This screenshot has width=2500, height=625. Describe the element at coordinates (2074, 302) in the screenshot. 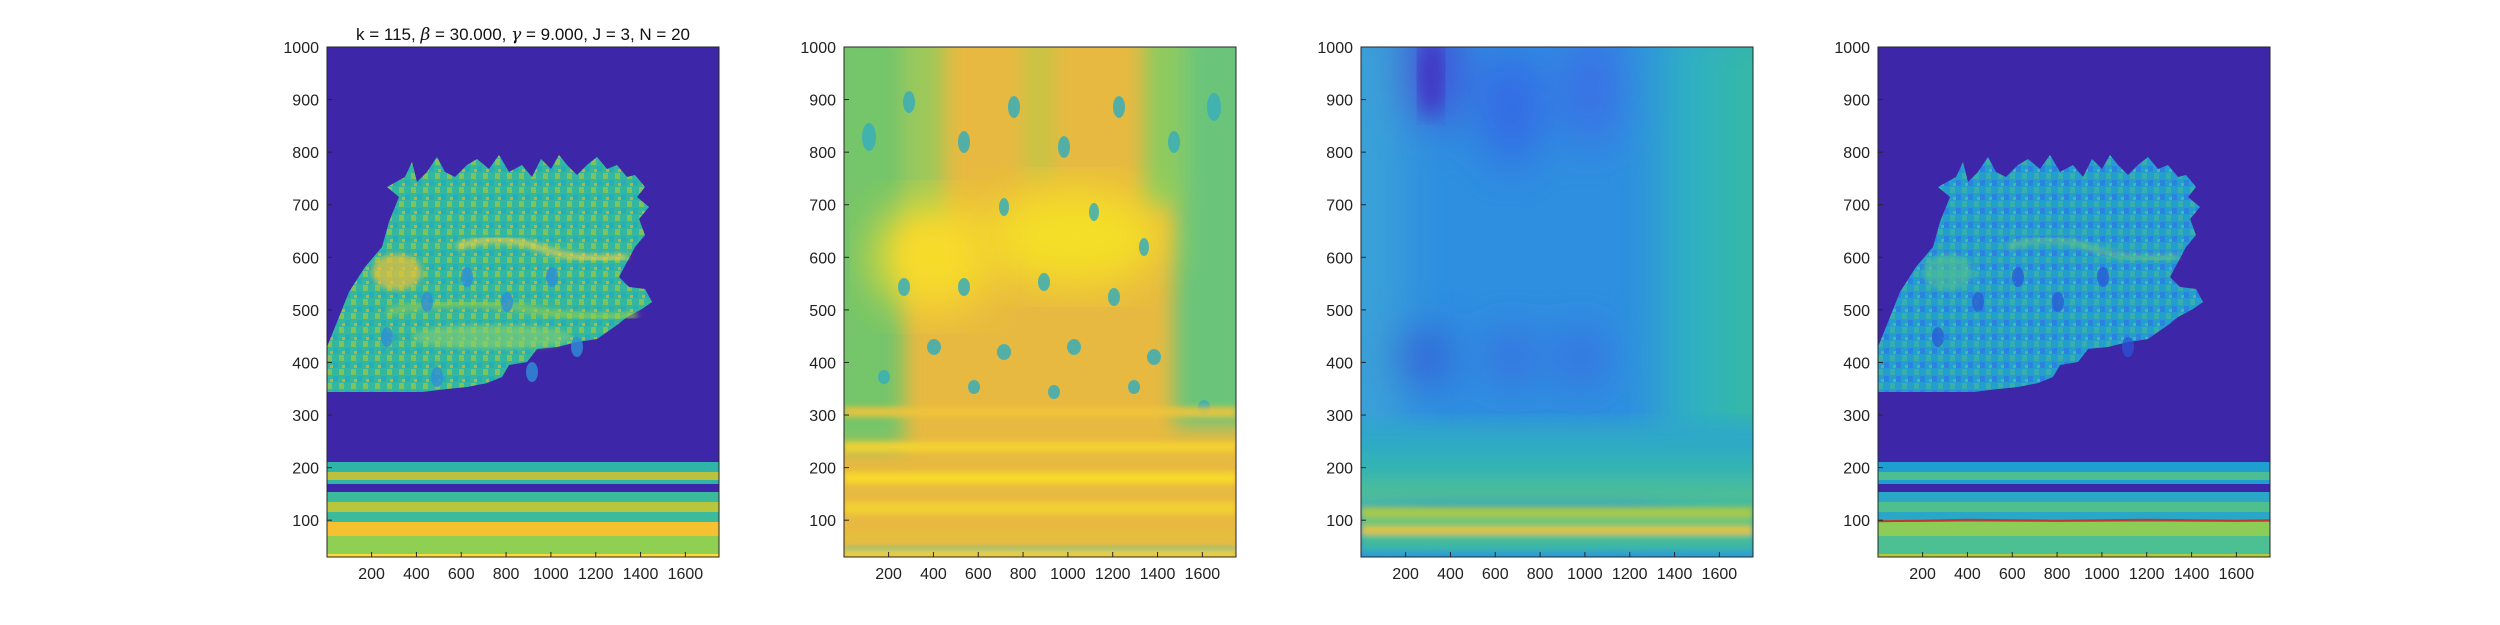

I see `heatmap-reassigned-with-ridge` at that location.